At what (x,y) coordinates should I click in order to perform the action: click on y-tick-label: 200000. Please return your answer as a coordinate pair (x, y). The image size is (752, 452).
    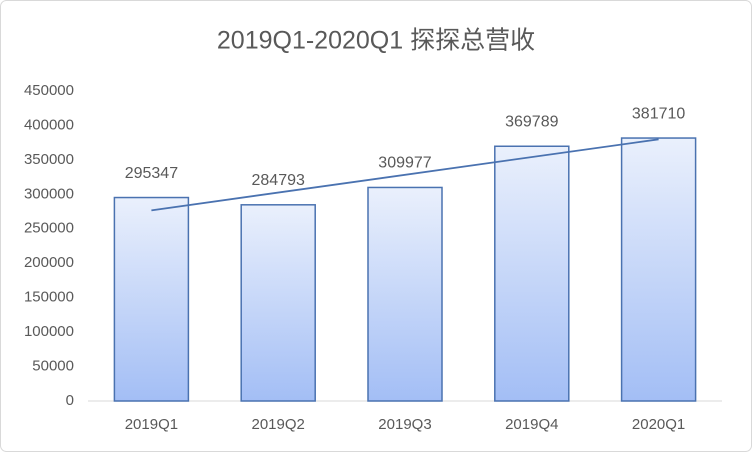
    Looking at the image, I should click on (49, 262).